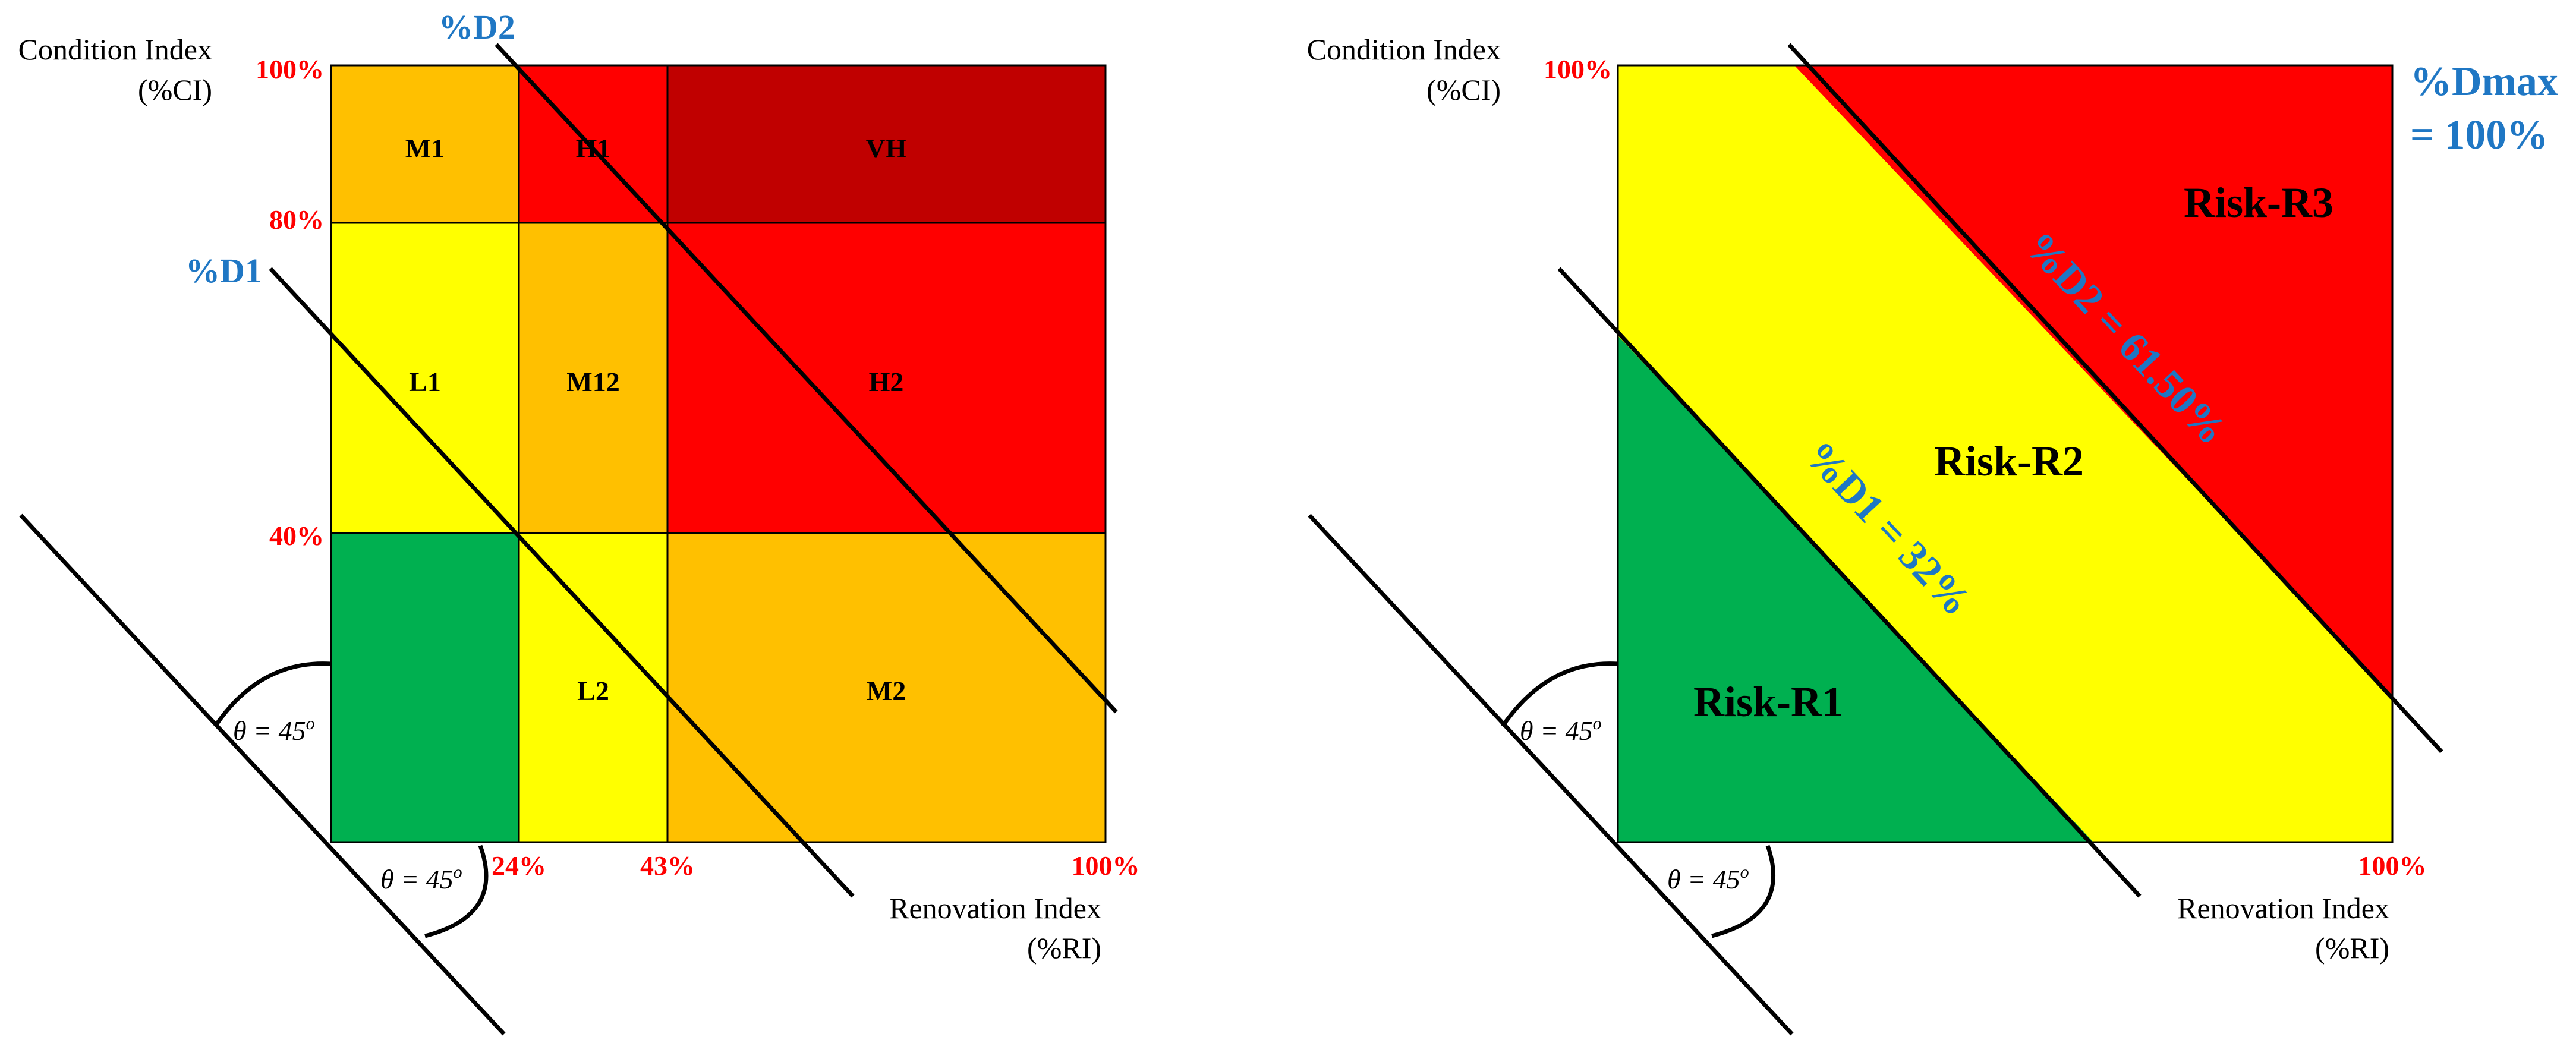  What do you see at coordinates (2283, 908) in the screenshot?
I see `x-axis-title-right: Renovation Index` at bounding box center [2283, 908].